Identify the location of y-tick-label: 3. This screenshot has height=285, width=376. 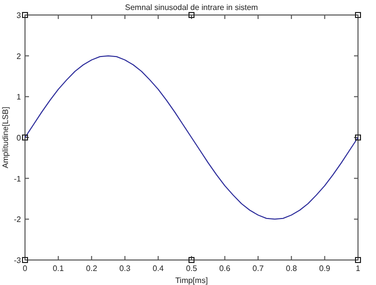
(19, 15).